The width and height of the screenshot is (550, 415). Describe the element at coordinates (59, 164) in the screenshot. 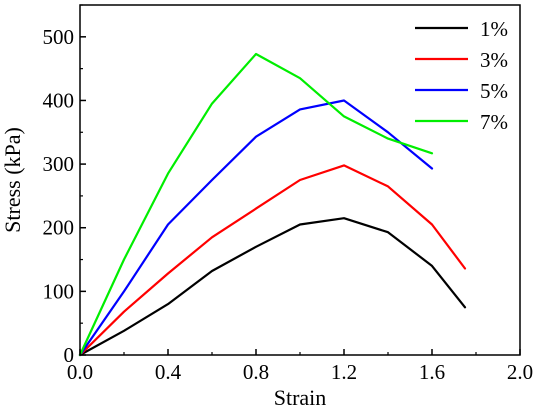

I see `y-tick-label: 300` at that location.